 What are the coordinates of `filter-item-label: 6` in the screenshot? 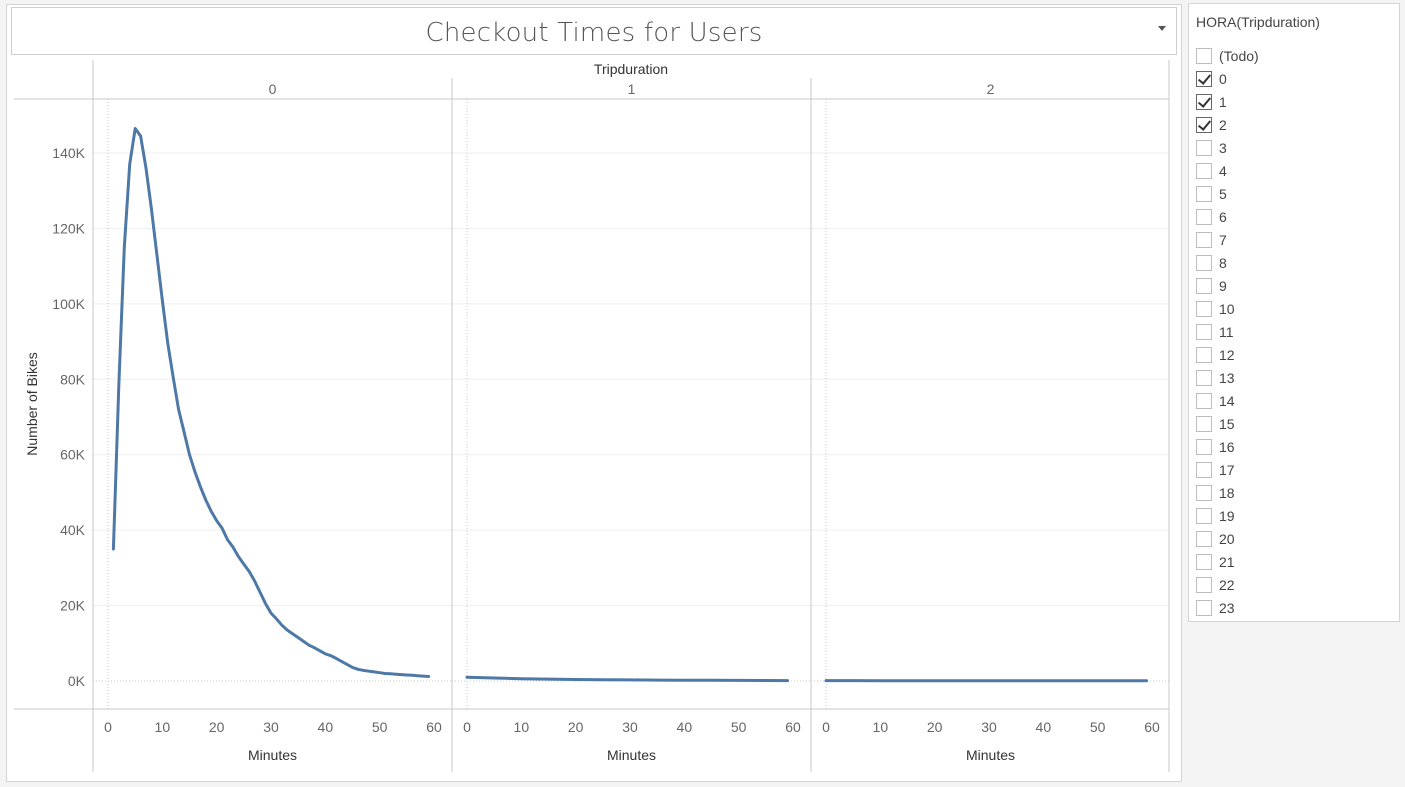 It's located at (1223, 216).